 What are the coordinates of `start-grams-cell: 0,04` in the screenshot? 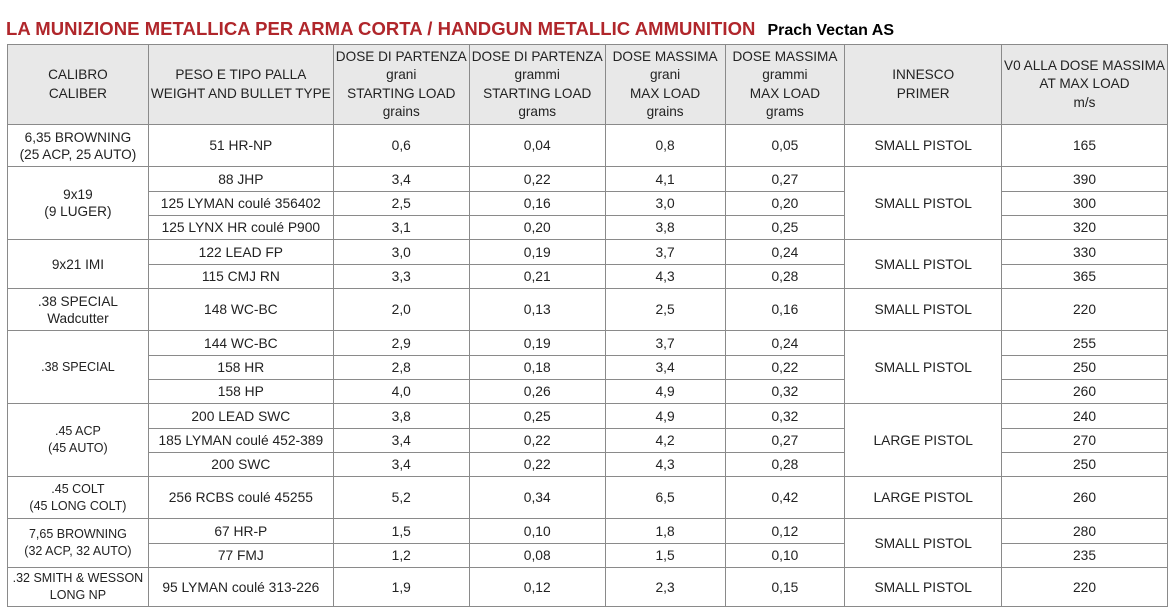 It's located at (537, 145).